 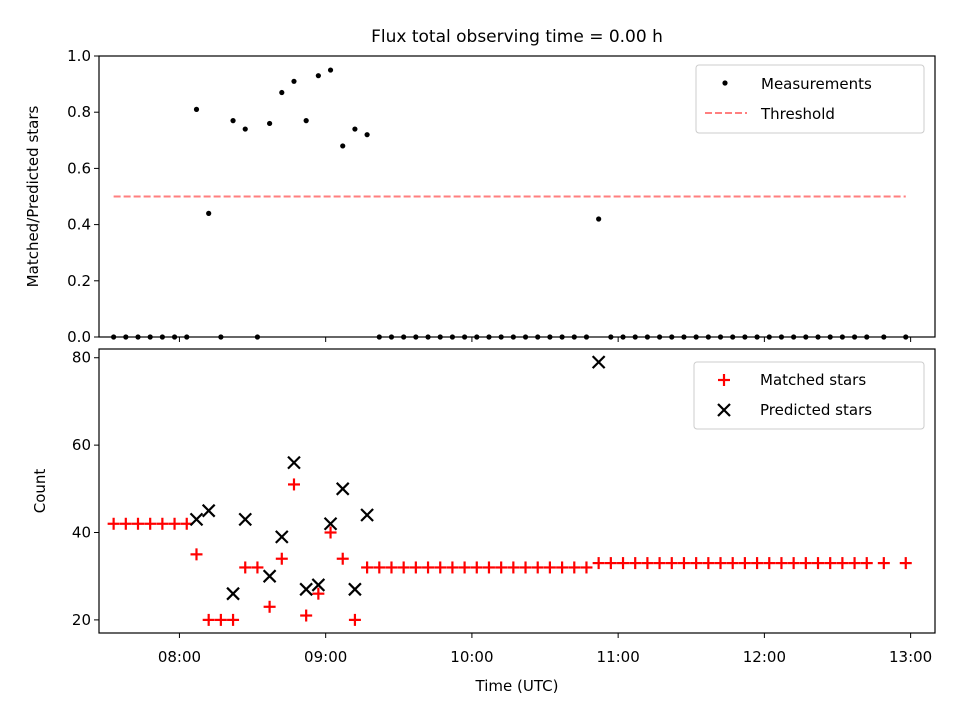 I want to click on legend-label-predicted: Predicted stars, so click(x=816, y=410).